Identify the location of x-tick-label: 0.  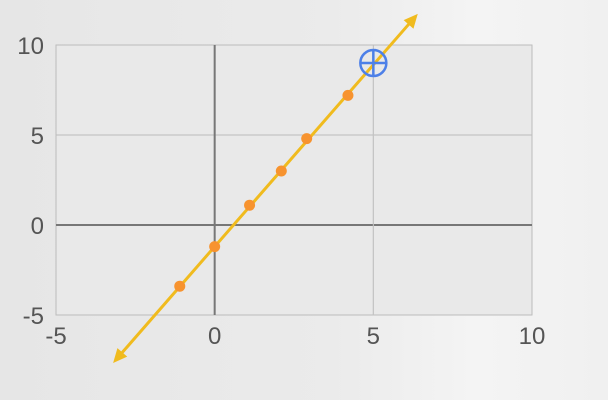
(214, 336).